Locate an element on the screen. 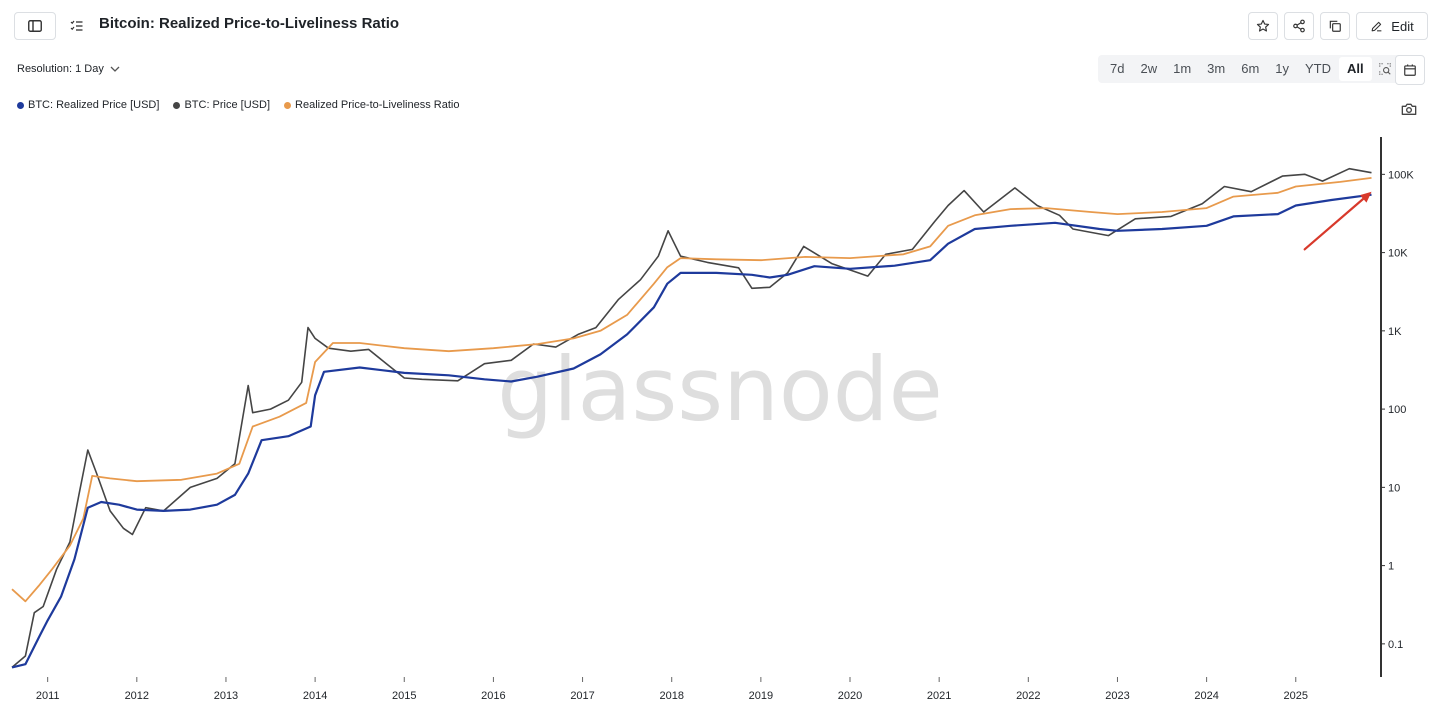 This screenshot has width=1432, height=713. y-tick-label: 10 is located at coordinates (1394, 488).